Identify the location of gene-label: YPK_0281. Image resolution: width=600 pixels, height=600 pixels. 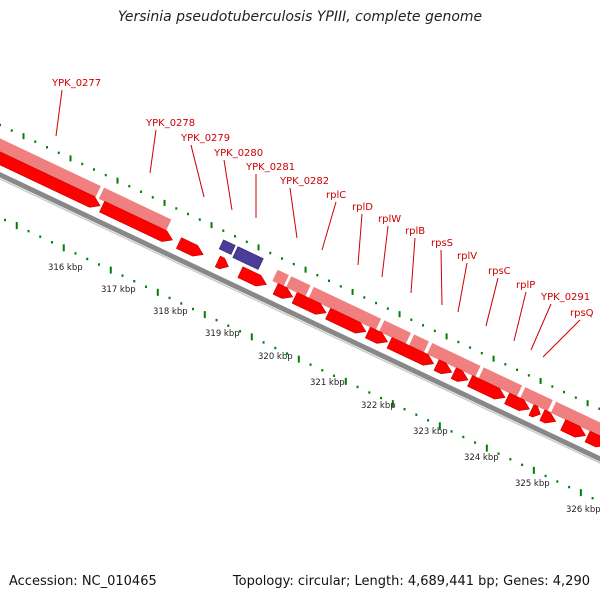
(270, 167).